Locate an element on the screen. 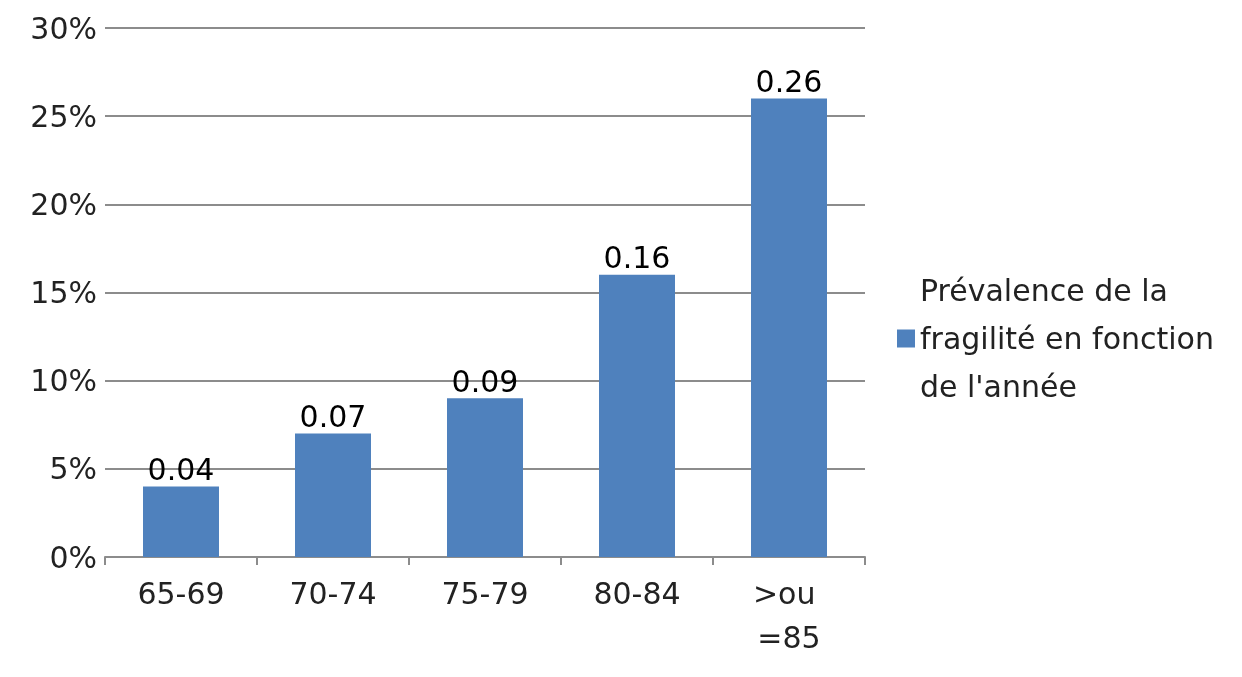 Image resolution: width=1242 pixels, height=677 pixels. data-label: 0.04 is located at coordinates (181, 469).